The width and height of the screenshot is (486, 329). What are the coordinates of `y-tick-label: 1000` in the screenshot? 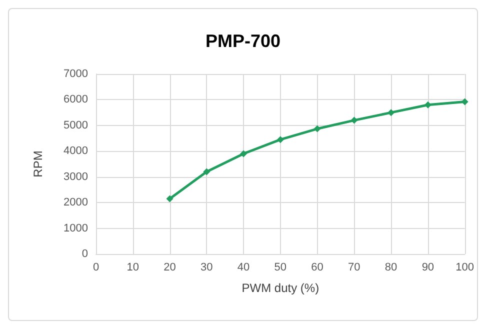 It's located at (76, 228).